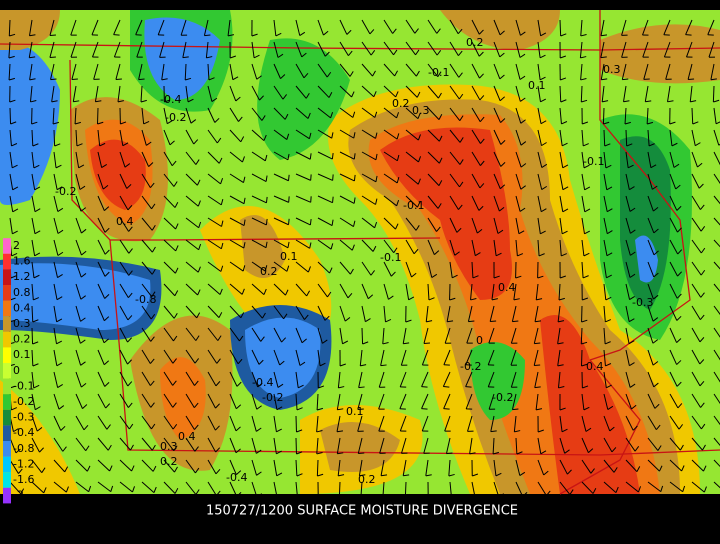  I want to click on legend-label: -1.6, so click(23, 479).